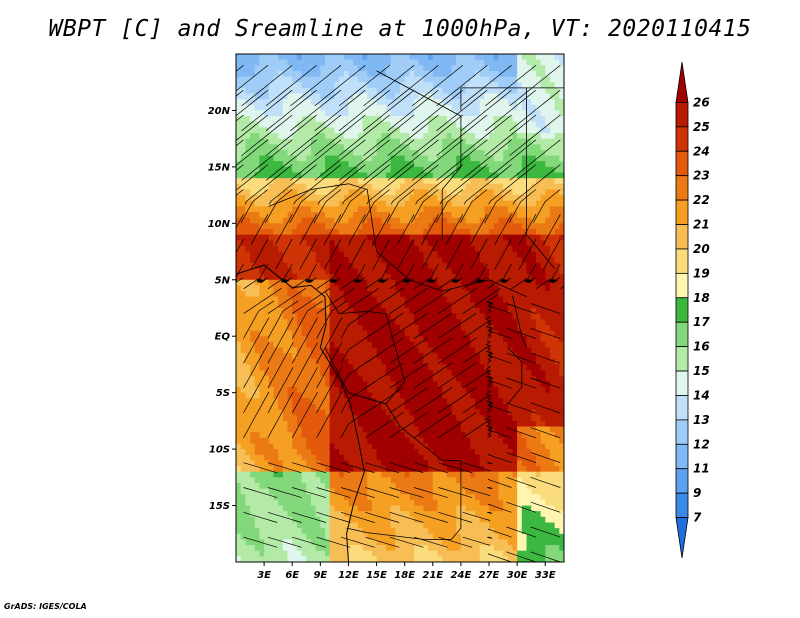 Image resolution: width=800 pixels, height=618 pixels. Describe the element at coordinates (404, 575) in the screenshot. I see `lon-tick-label: 18E` at that location.